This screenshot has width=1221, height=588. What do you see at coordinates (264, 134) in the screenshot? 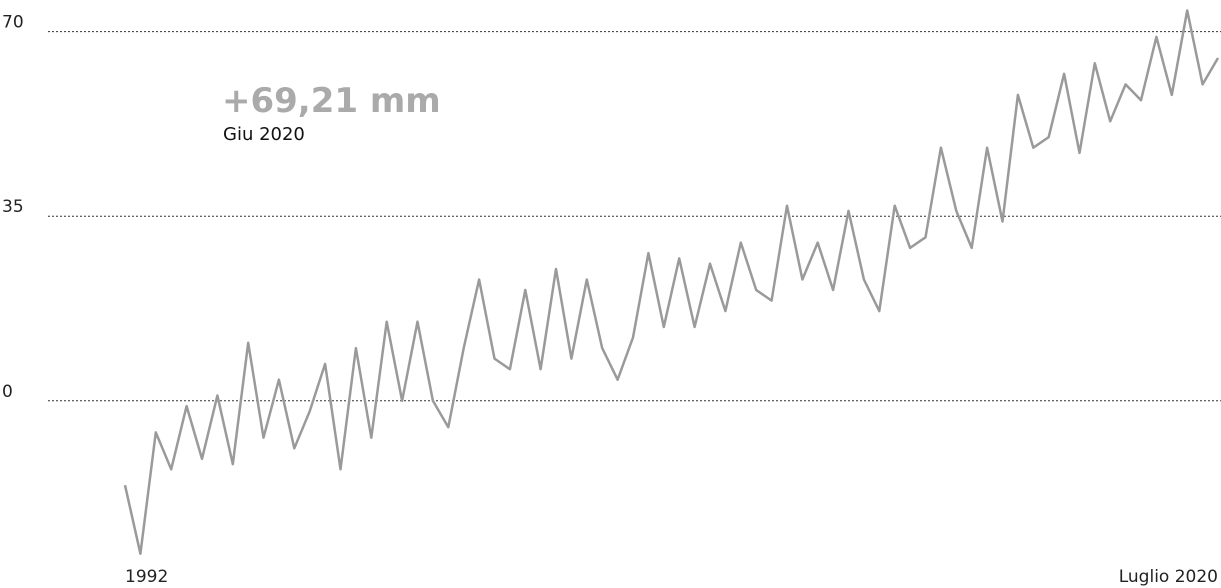
I see `annotation-date: Giu 2020` at bounding box center [264, 134].